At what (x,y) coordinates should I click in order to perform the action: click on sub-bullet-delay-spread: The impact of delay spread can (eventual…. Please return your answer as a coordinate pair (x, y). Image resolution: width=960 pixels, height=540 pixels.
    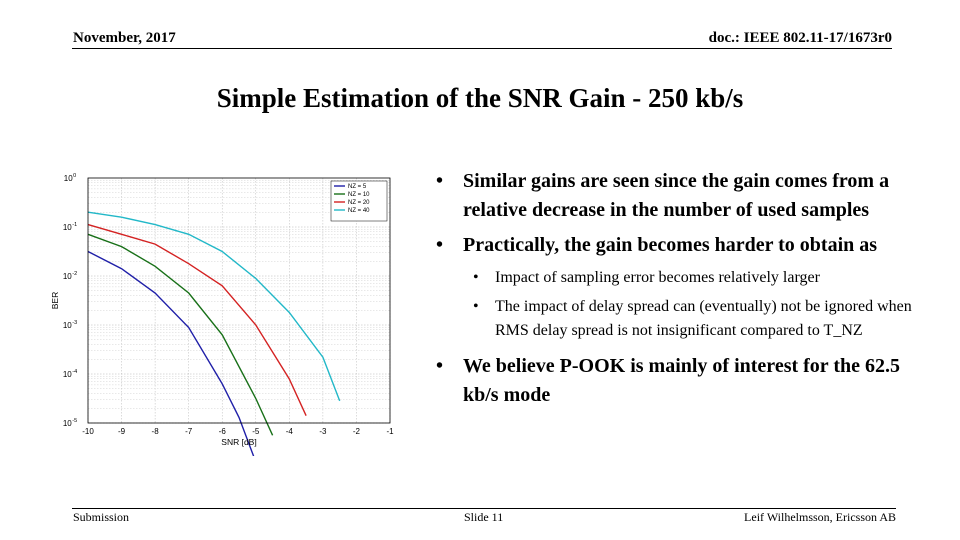
    Looking at the image, I should click on (672, 319).